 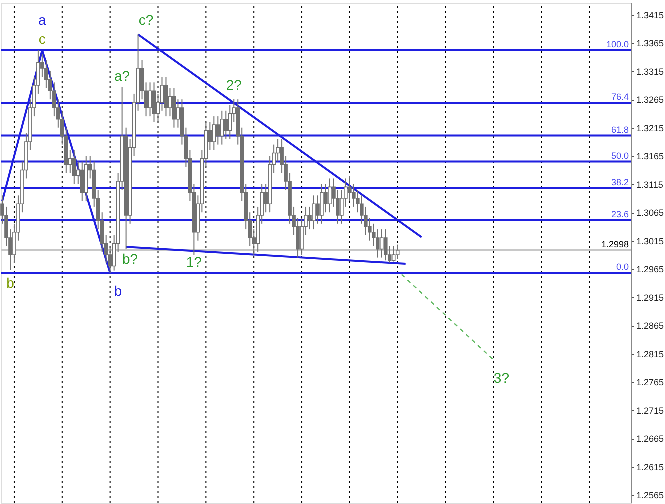 I want to click on y-tick-label: 1.3165, so click(x=650, y=157).